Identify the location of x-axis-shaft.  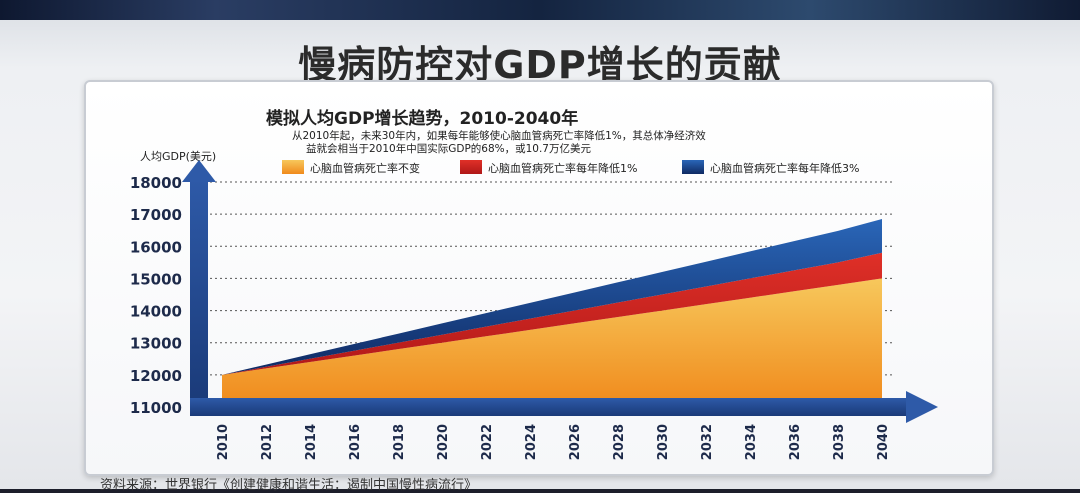
(550, 407).